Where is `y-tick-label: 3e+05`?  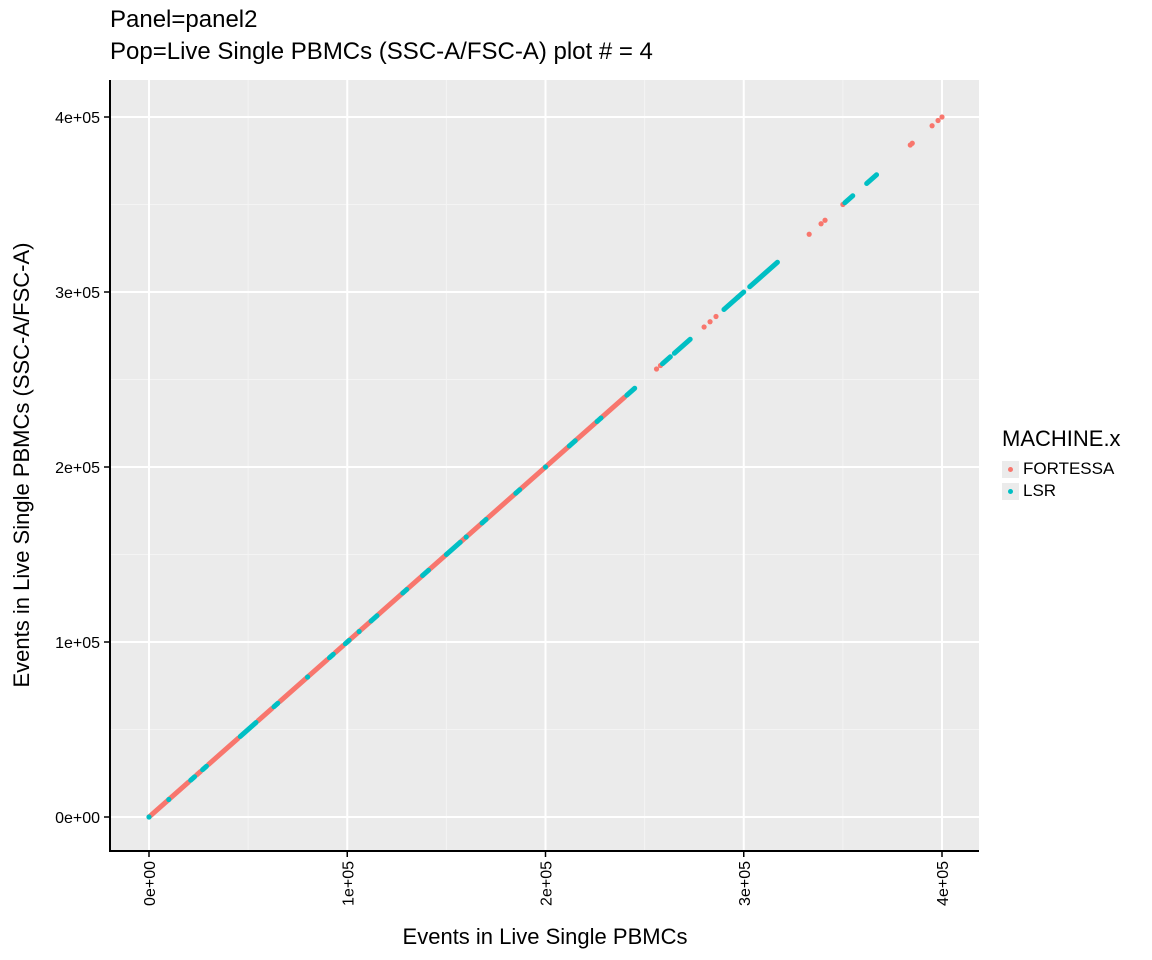
y-tick-label: 3e+05 is located at coordinates (77, 293).